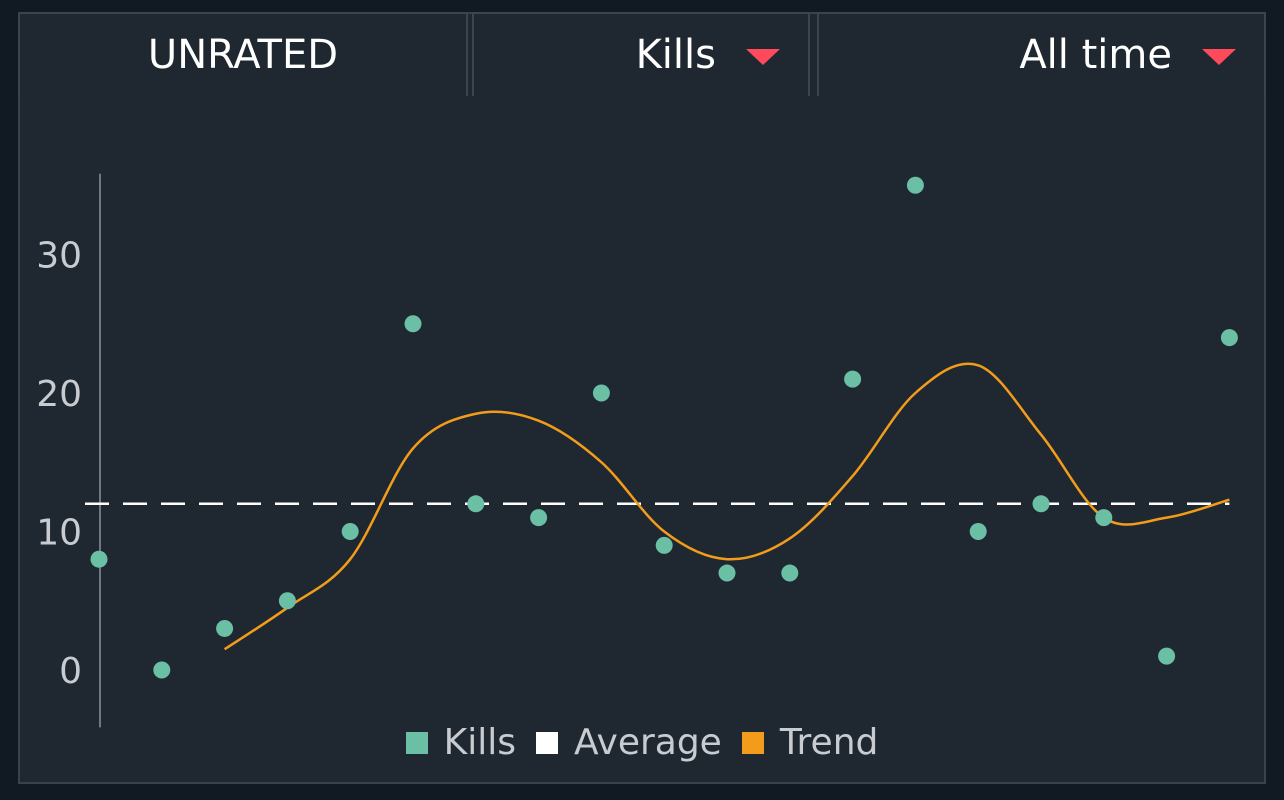 The width and height of the screenshot is (1284, 800). I want to click on stat-dropdown: Kills, so click(641, 54).